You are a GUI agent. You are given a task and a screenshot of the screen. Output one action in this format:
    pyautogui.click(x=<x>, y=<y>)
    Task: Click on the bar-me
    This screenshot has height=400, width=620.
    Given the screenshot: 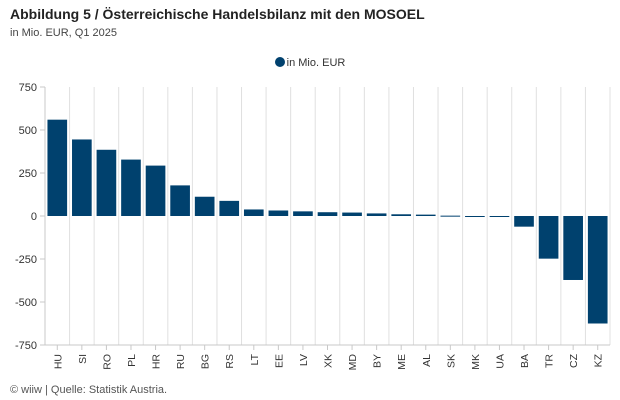 What is the action you would take?
    pyautogui.click(x=401, y=215)
    